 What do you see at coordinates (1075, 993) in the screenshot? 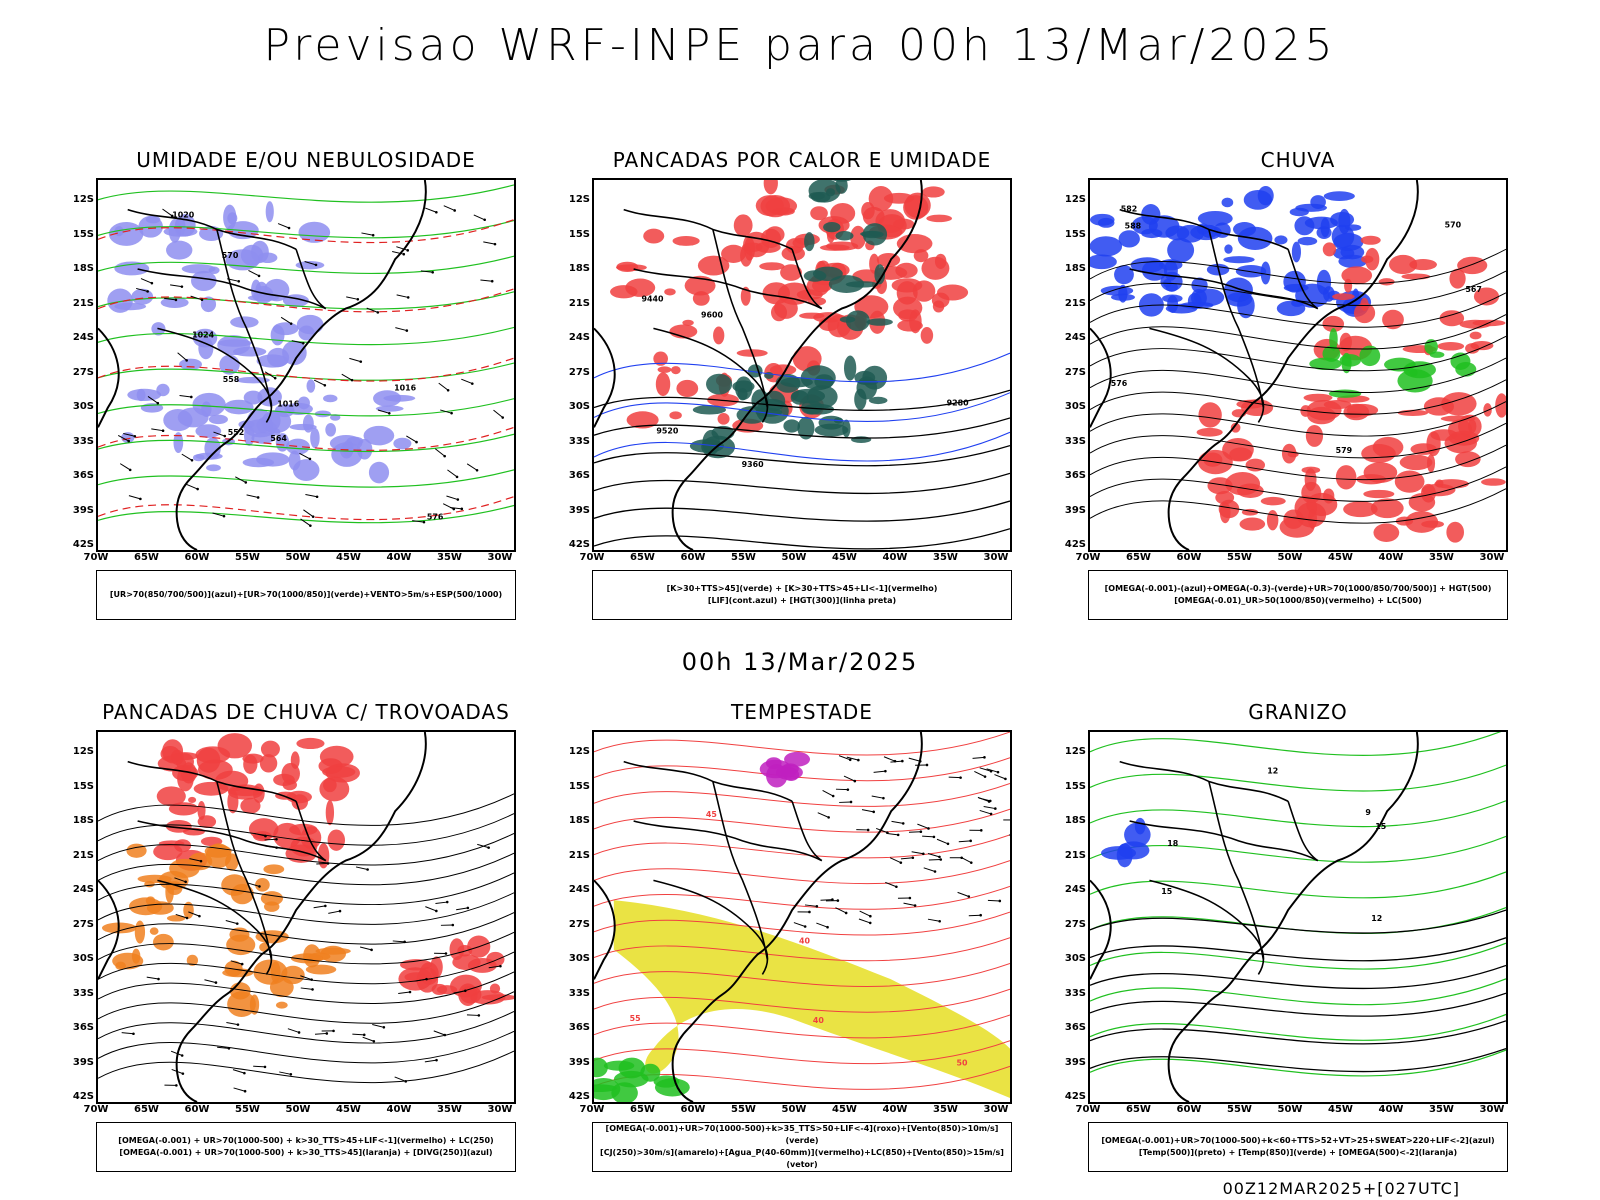
I see `lat-label: 33S` at bounding box center [1075, 993].